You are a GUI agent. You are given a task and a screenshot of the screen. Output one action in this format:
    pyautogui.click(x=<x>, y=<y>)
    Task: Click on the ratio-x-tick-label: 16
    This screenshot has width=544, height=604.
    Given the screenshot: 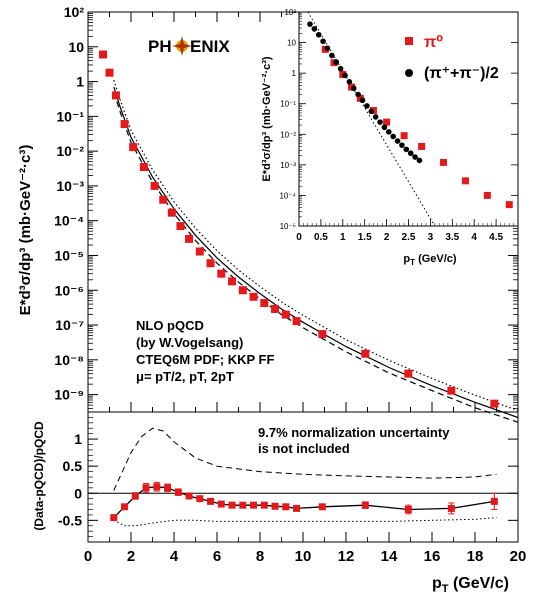 What is the action you would take?
    pyautogui.click(x=432, y=556)
    